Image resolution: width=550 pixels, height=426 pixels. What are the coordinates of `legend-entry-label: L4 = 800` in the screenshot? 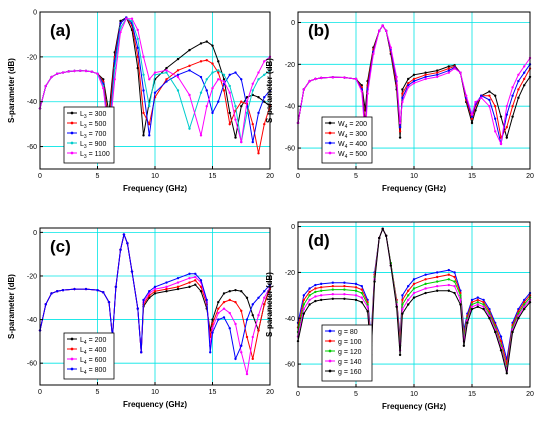 It's located at (93, 371).